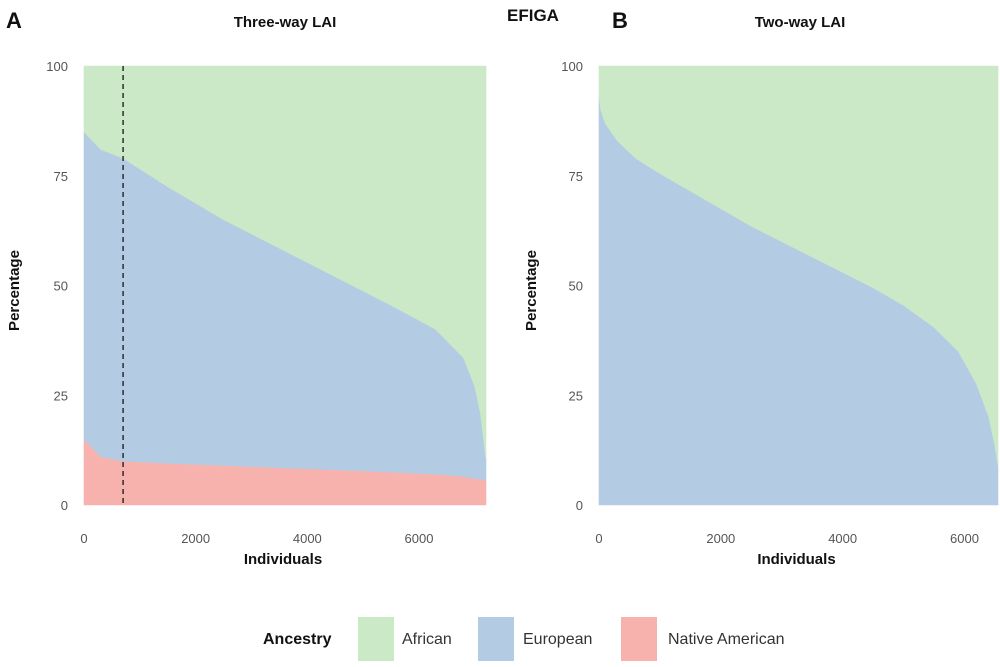  I want to click on panel-b-ytick-label: 75, so click(576, 176).